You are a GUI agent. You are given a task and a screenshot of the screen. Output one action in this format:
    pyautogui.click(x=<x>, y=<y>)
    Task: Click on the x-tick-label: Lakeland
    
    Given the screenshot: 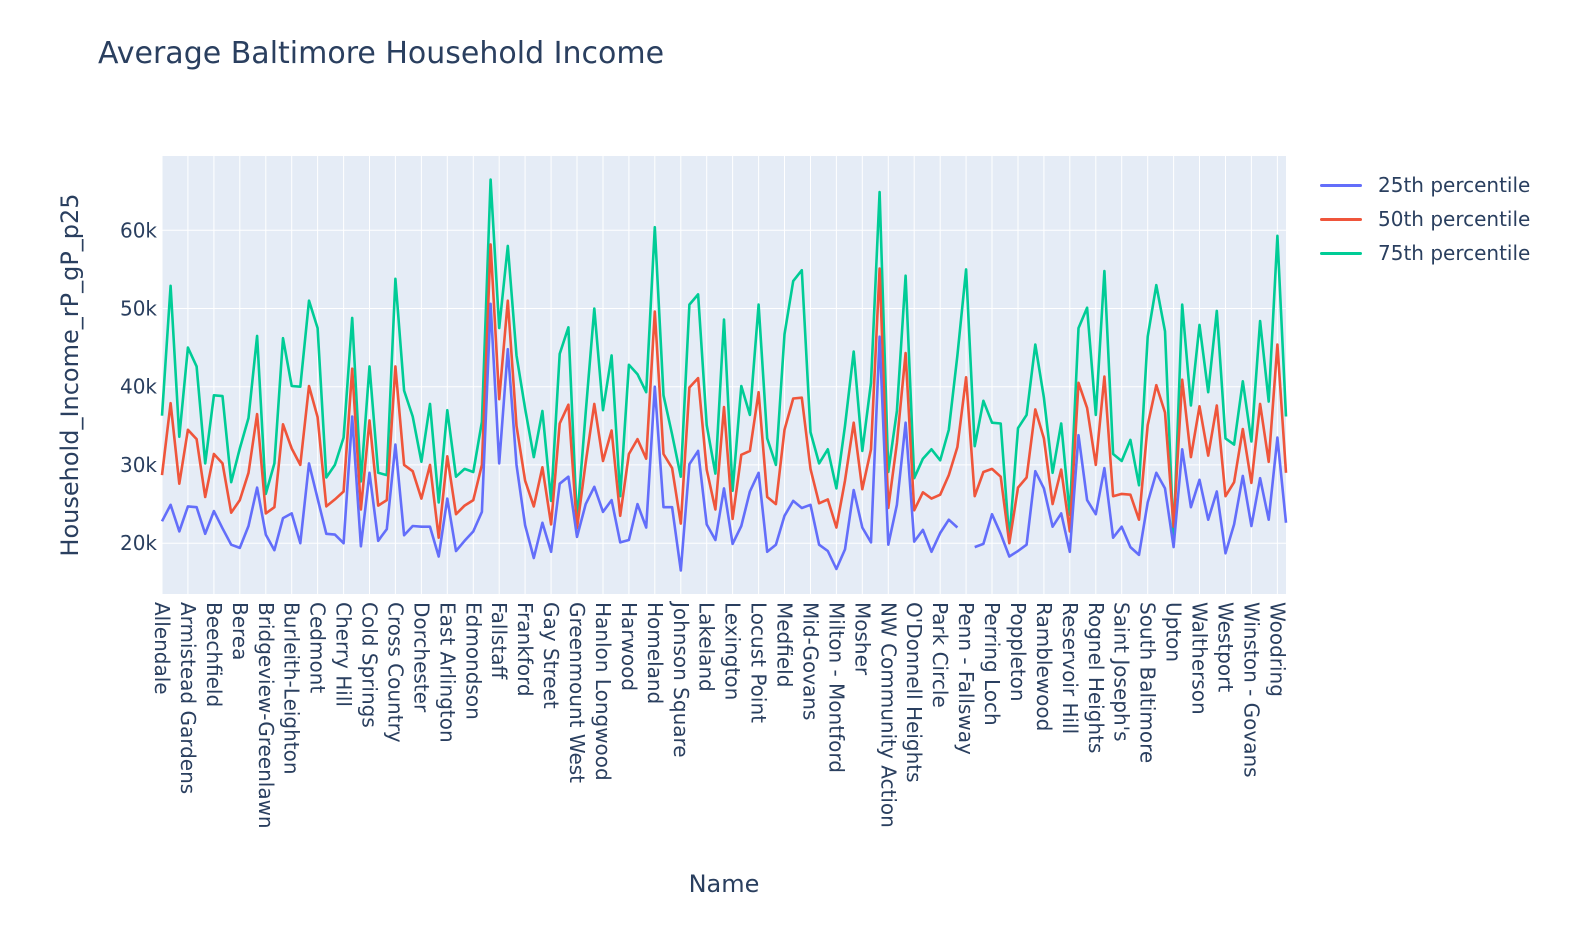 What is the action you would take?
    pyautogui.click(x=707, y=647)
    